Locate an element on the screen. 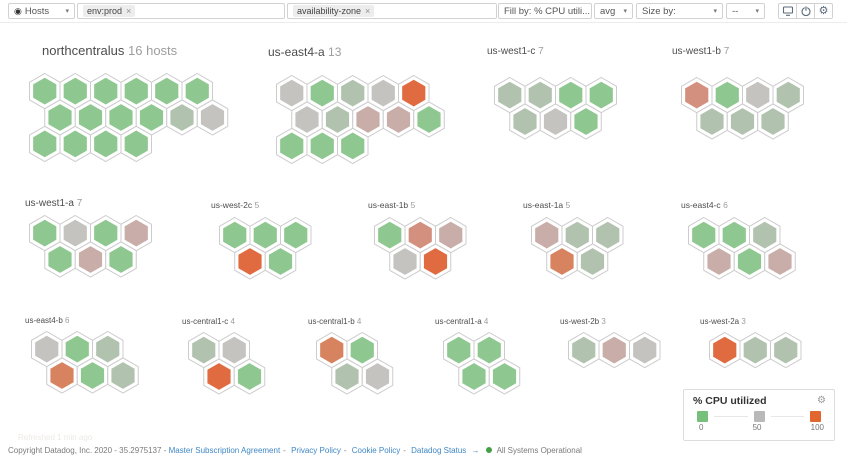 The image size is (847, 466). group-name: us-west1-b is located at coordinates (696, 51).